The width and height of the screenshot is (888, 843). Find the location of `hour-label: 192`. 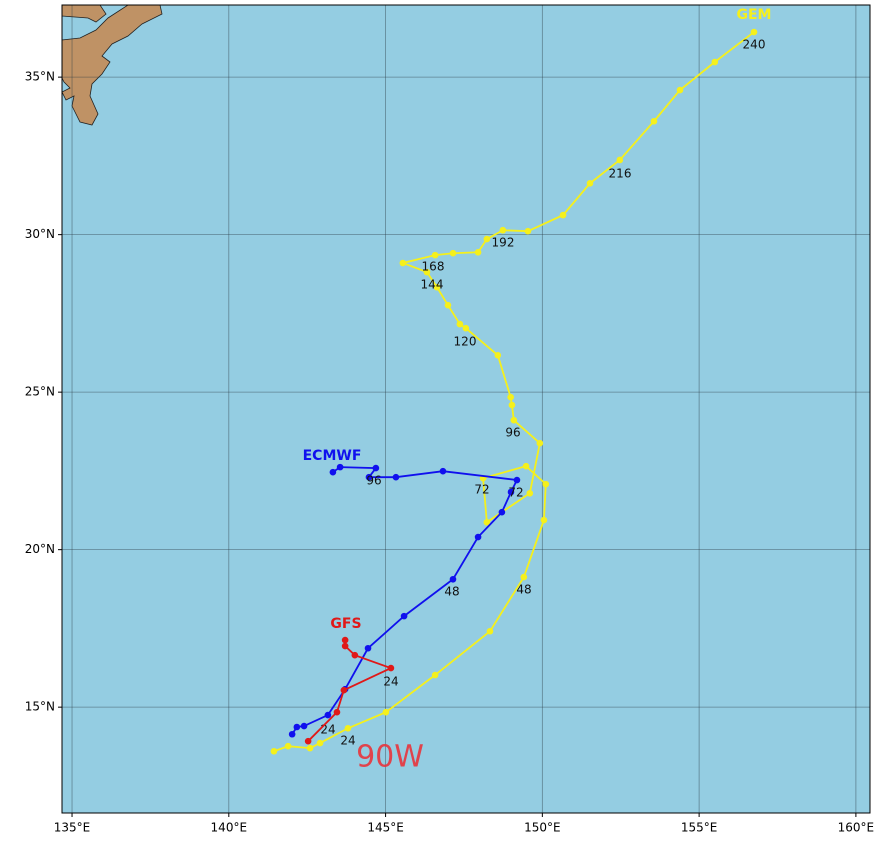

hour-label: 192 is located at coordinates (503, 243).